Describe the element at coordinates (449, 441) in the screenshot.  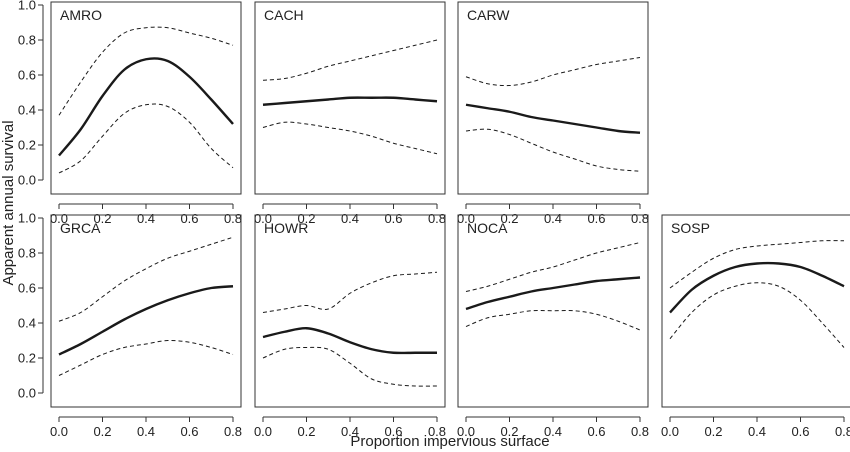
I see `x-axis-title: Proportion impervious surface` at that location.